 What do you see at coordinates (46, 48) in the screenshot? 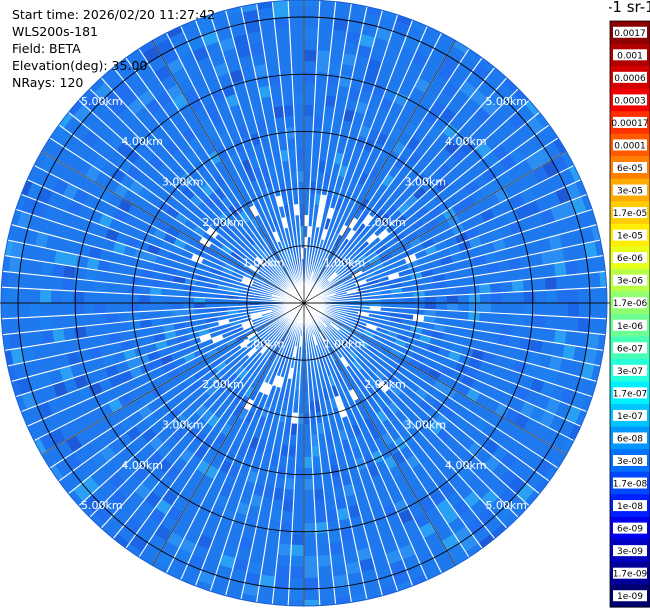
I see `field-label: Field: BETA` at bounding box center [46, 48].